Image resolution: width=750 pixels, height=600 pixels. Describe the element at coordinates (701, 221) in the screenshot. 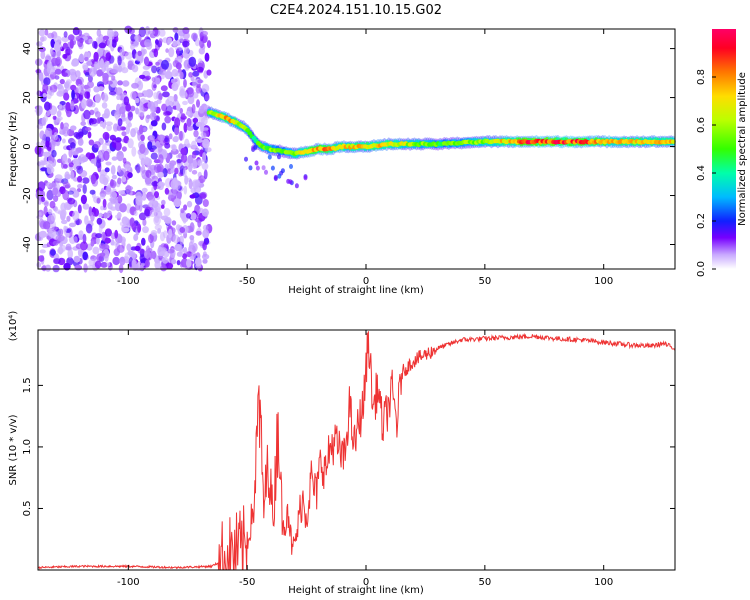

I see `colorbar-tick-label: 0.2` at that location.